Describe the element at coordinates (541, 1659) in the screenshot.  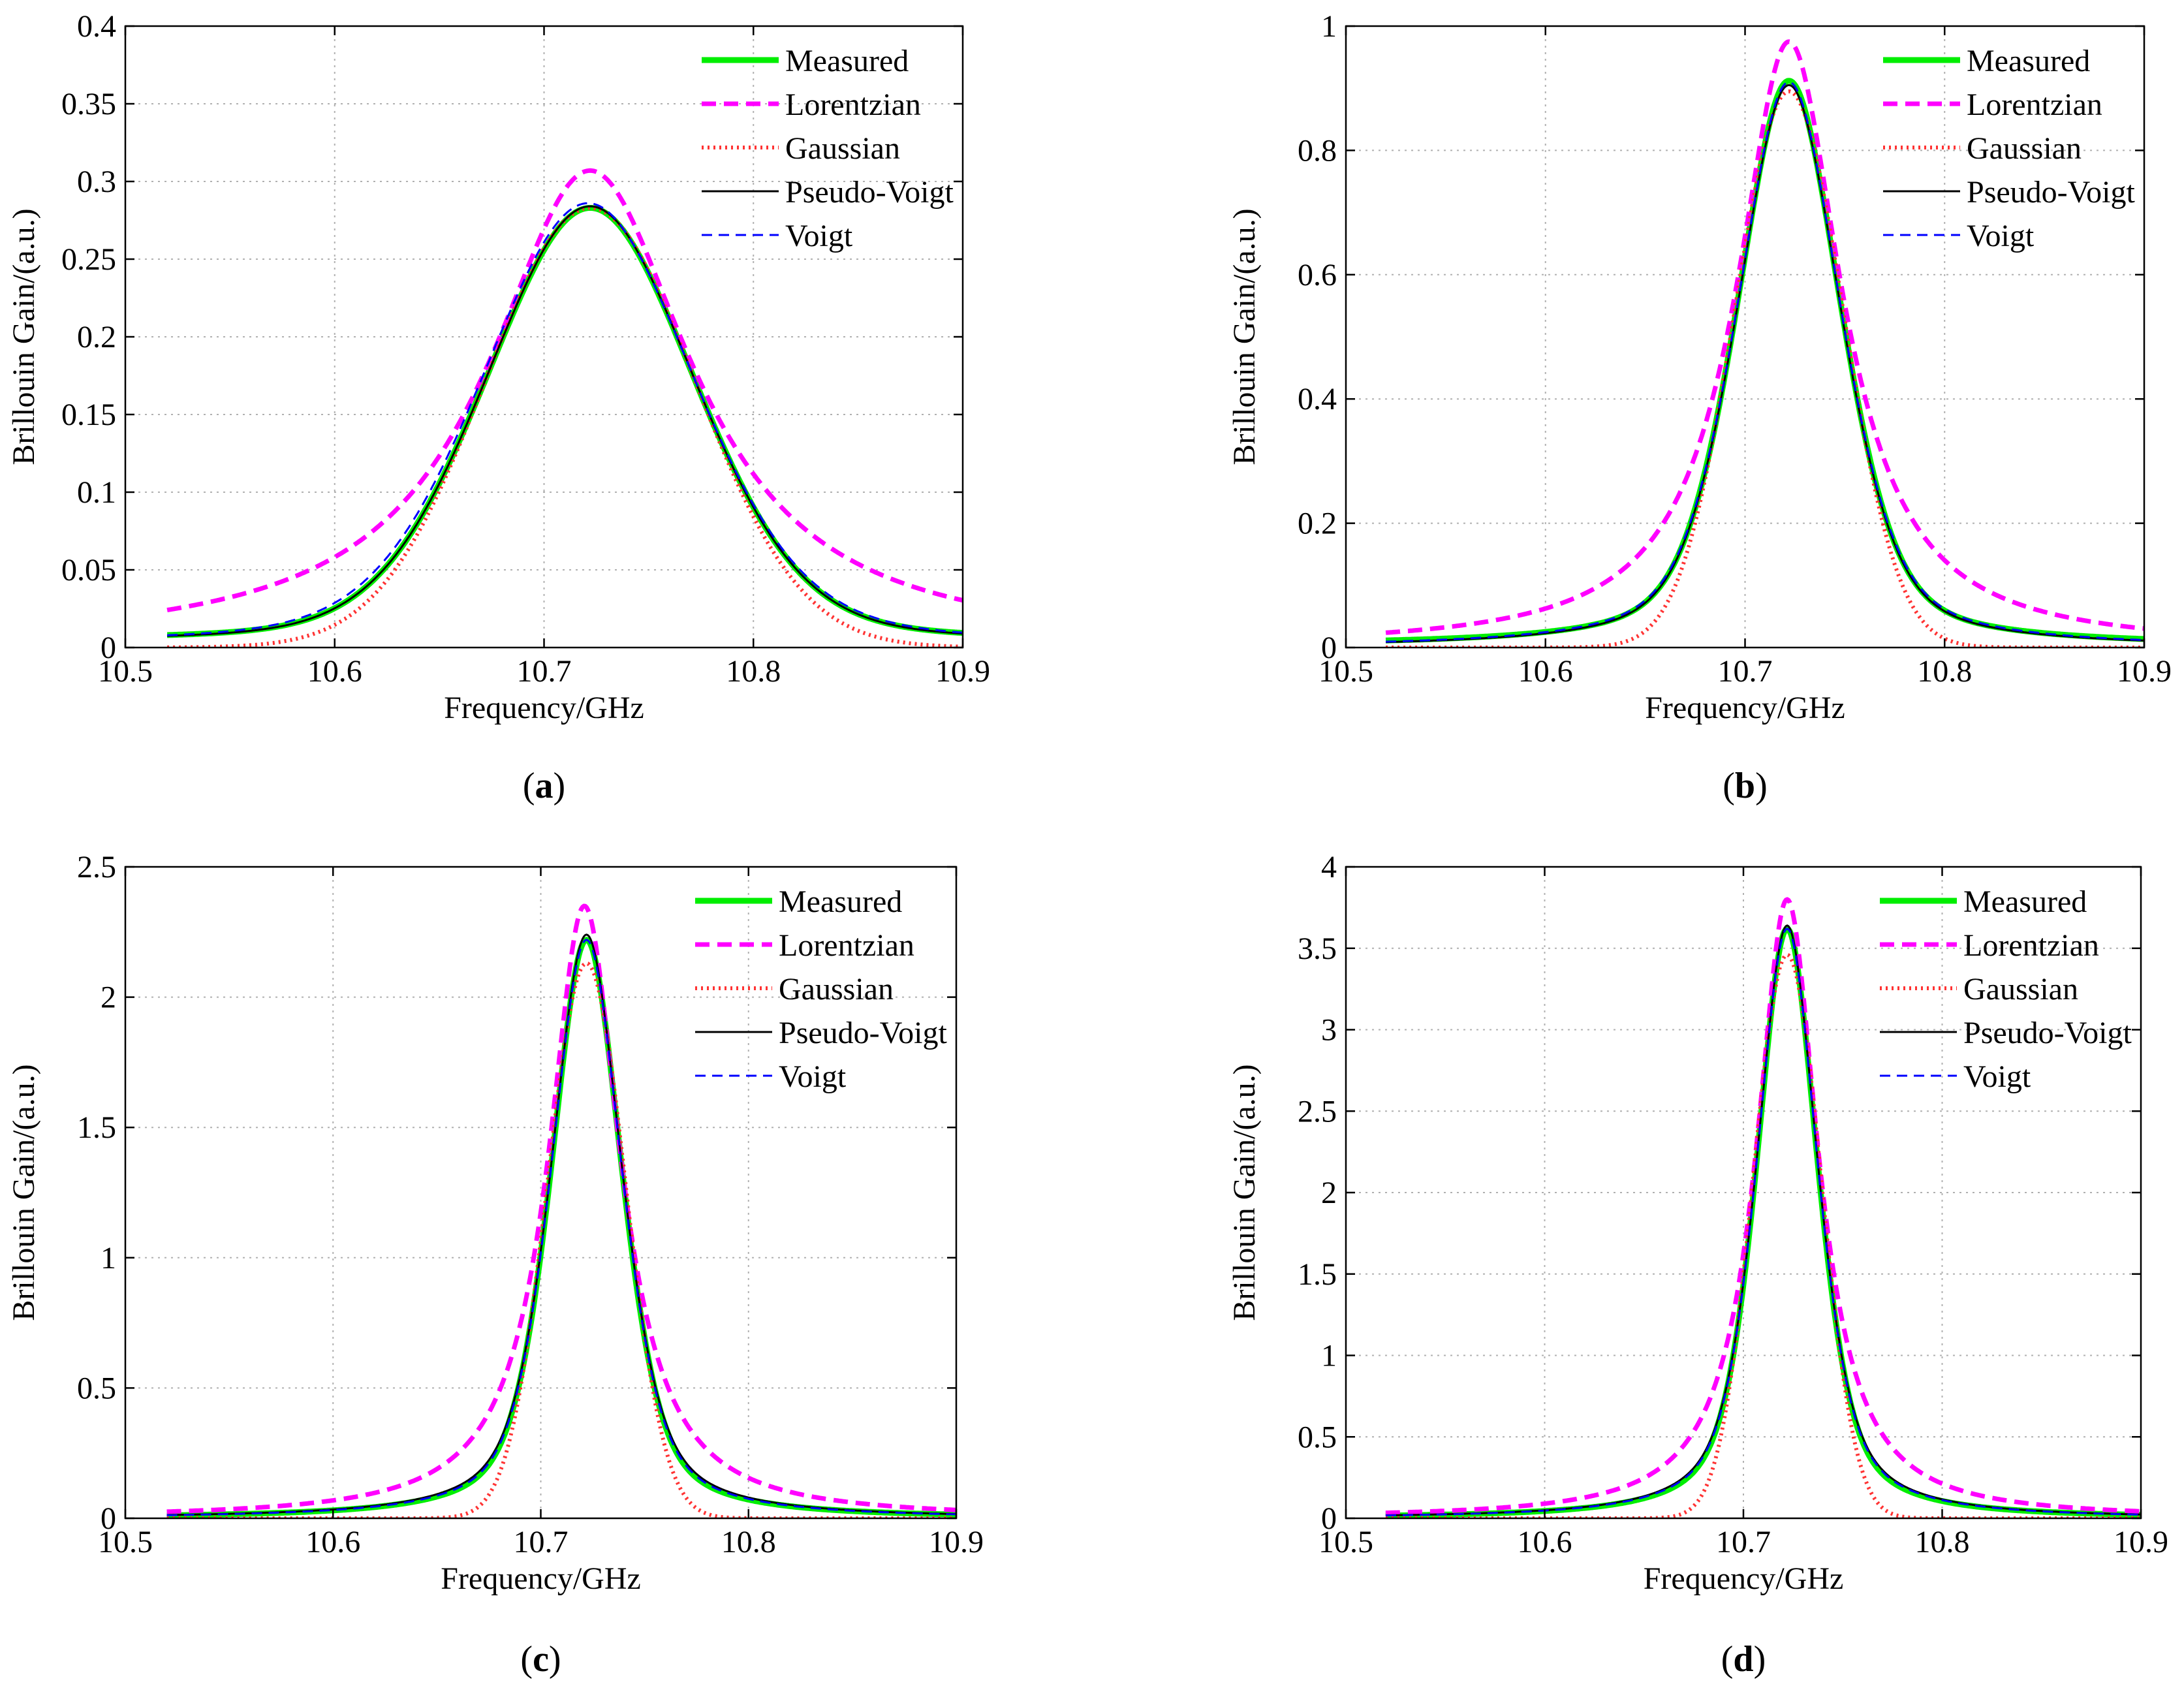
I see `panel-caption: (c)` at that location.